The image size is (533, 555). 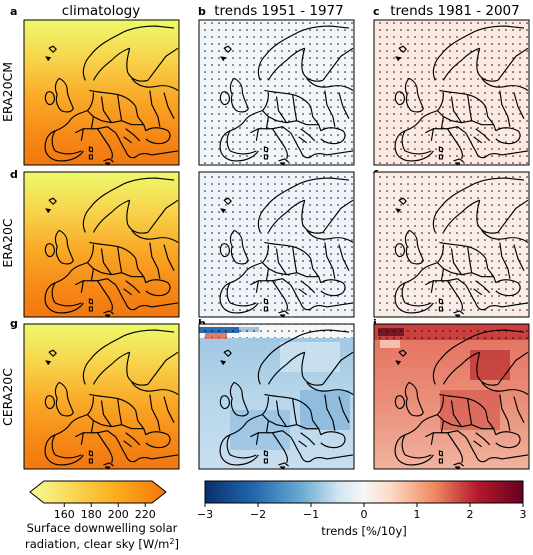 What do you see at coordinates (13, 11) in the screenshot?
I see `panel-letter-a: a` at bounding box center [13, 11].